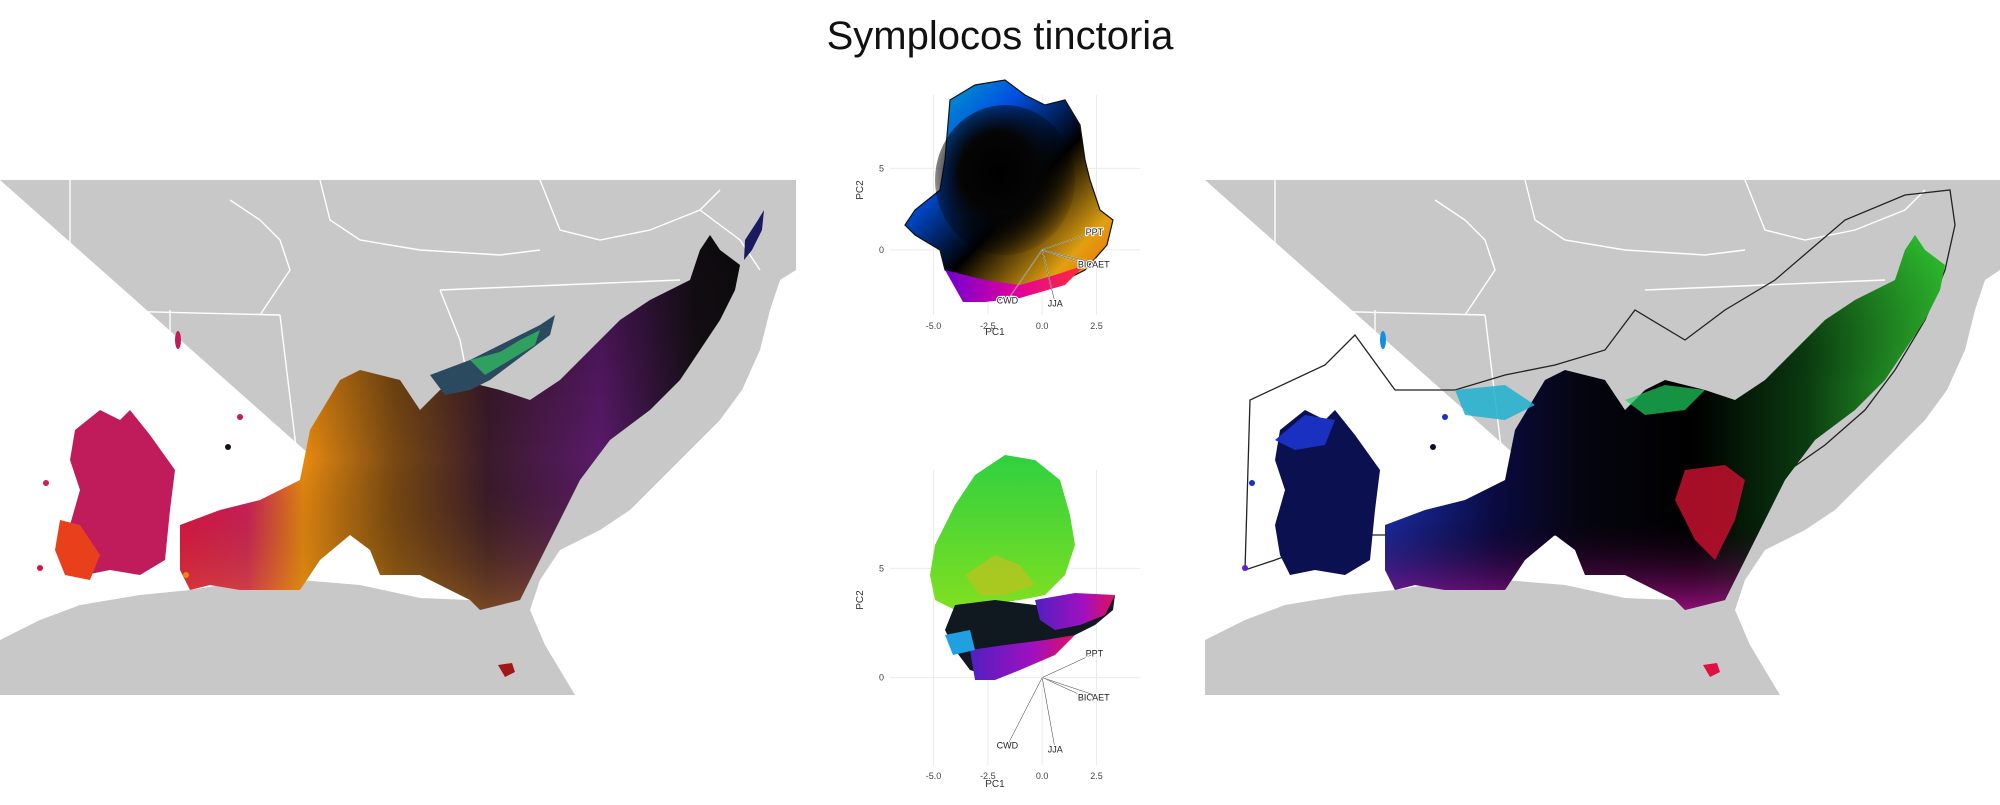 The height and width of the screenshot is (805, 2000). What do you see at coordinates (1327, 492) in the screenshot?
I see `range-west-right` at bounding box center [1327, 492].